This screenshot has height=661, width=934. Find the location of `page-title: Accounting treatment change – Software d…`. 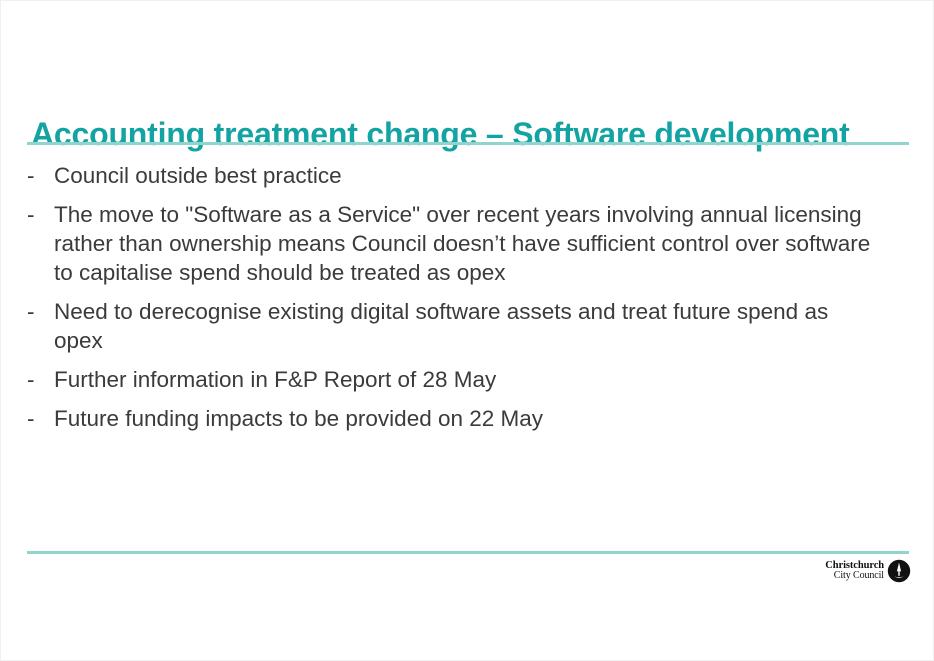

page-title: Accounting treatment change – Software d… is located at coordinates (440, 134).